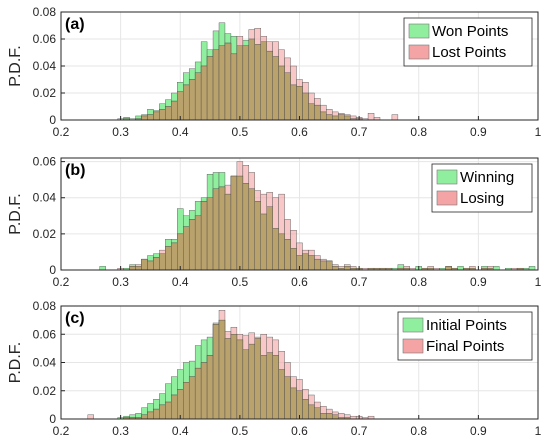 This screenshot has width=550, height=445. What do you see at coordinates (75, 170) in the screenshot?
I see `panel-label: (b)` at bounding box center [75, 170].